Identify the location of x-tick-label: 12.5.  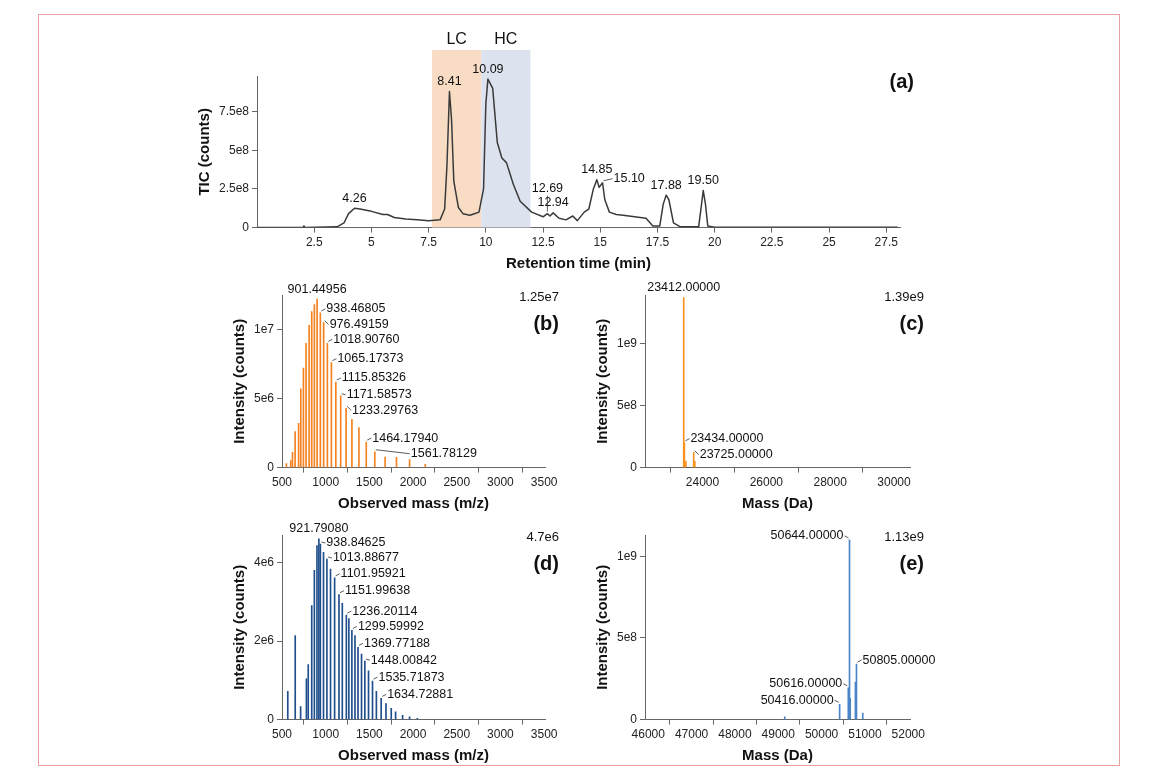
(543, 242).